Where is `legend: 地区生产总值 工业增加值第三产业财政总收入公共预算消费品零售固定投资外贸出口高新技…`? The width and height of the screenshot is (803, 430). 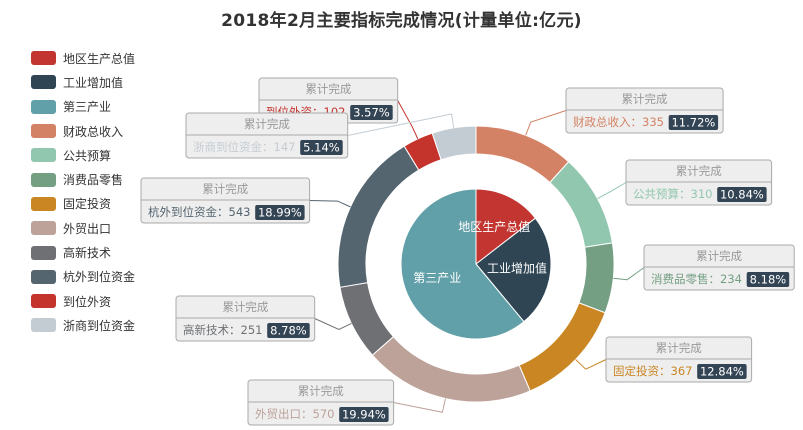
legend: 地区生产总值 工业增加值第三产业财政总收入公共预算消费品零售固定投资外贸出口高新技… is located at coordinates (83, 192).